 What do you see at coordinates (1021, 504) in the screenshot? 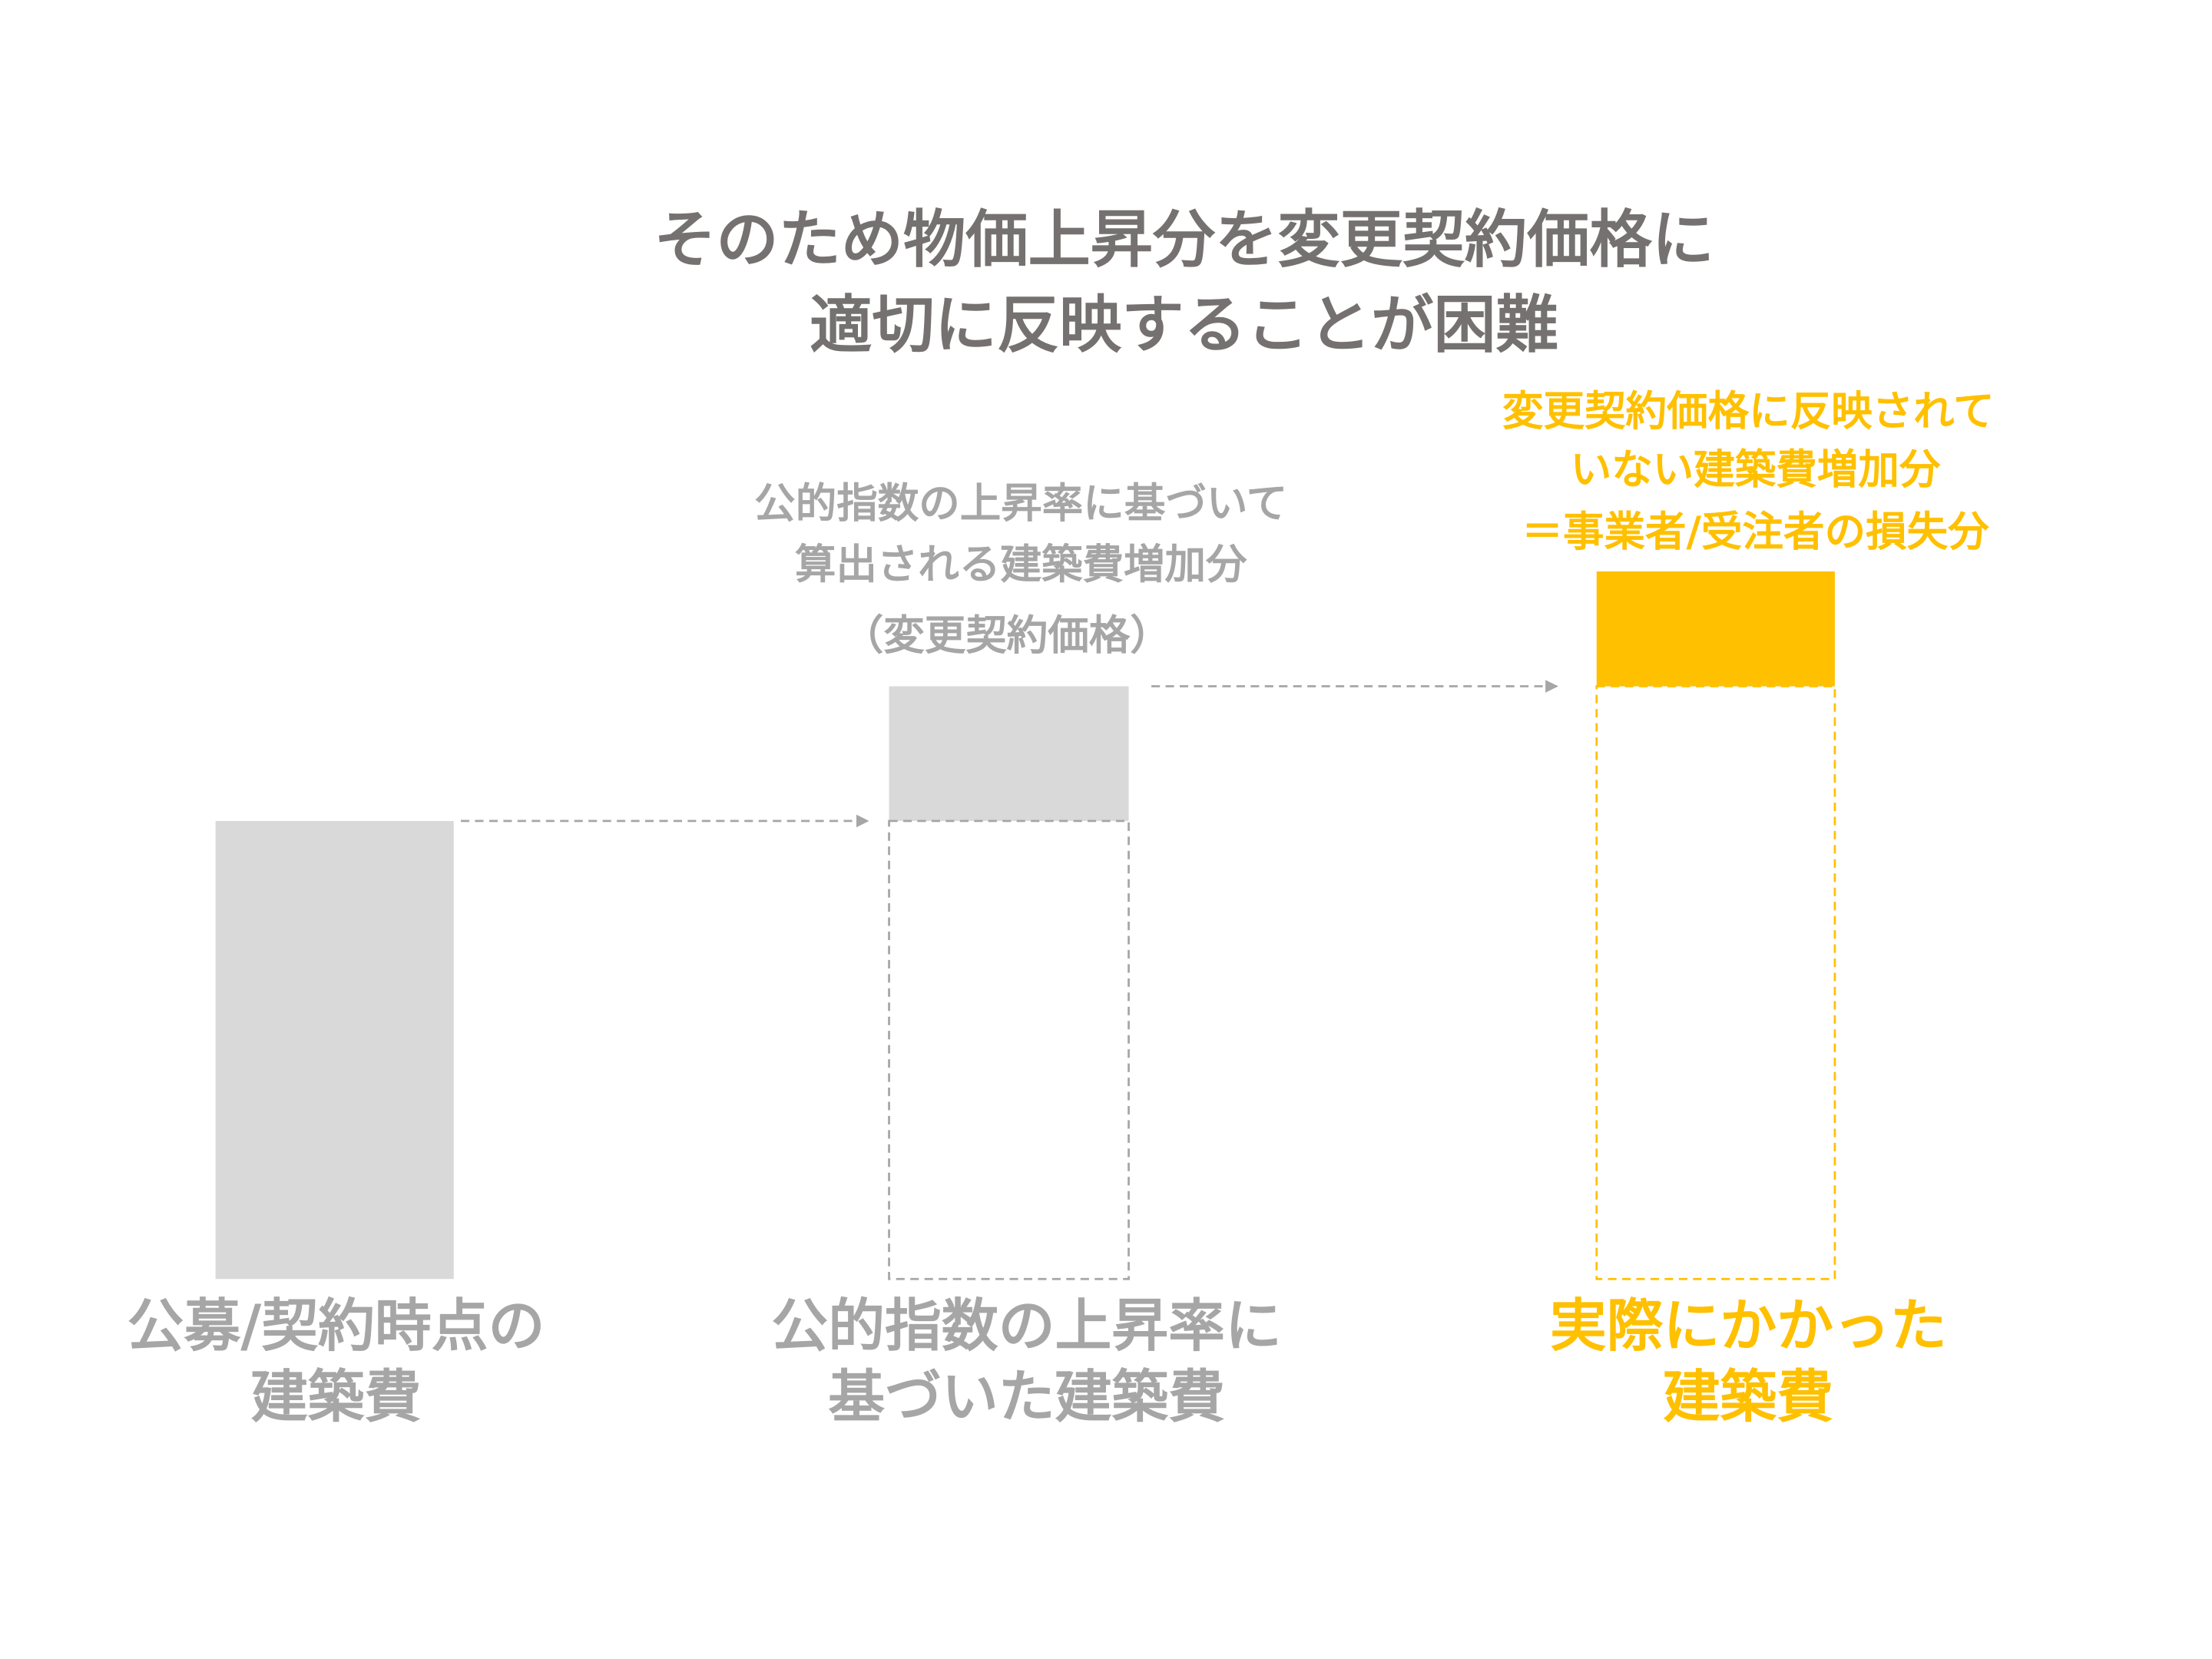
I see `annotation: 公的指数の上昇率に基づいて` at bounding box center [1021, 504].